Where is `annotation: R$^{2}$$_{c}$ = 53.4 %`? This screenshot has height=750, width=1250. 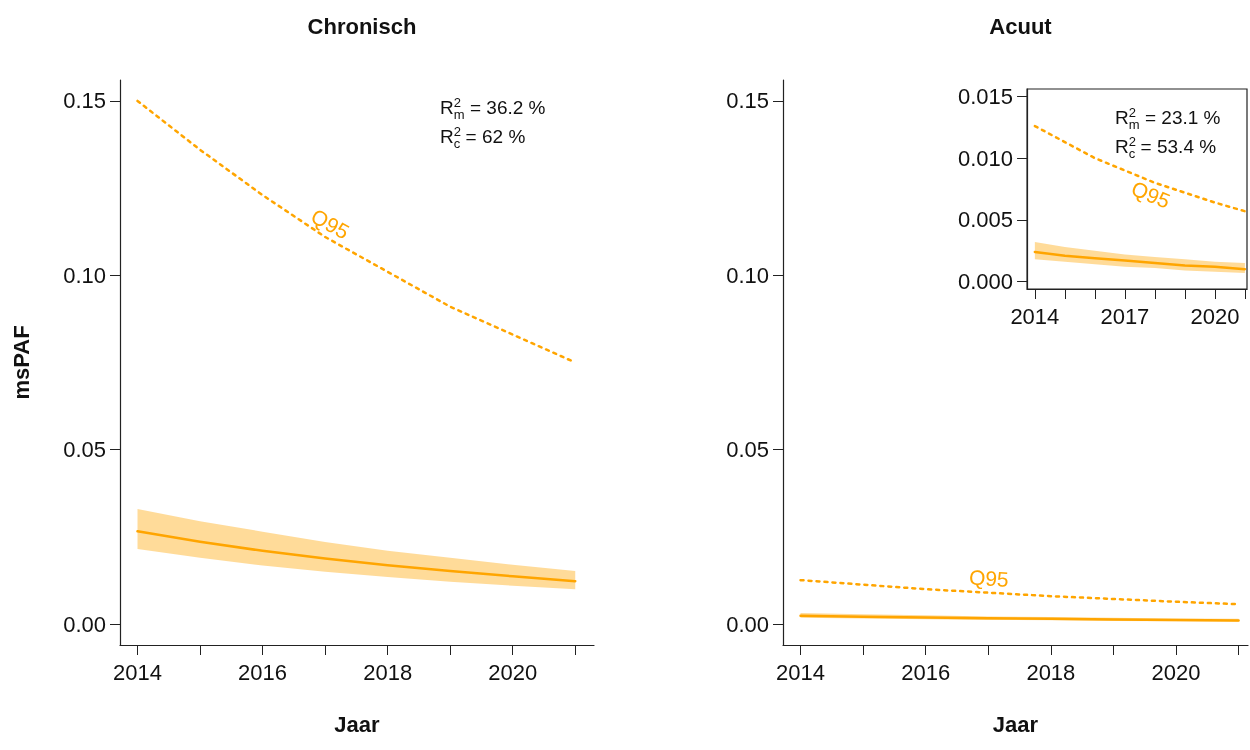
annotation: R$^{2}$$_{c}$ = 53.4 % is located at coordinates (1166, 149).